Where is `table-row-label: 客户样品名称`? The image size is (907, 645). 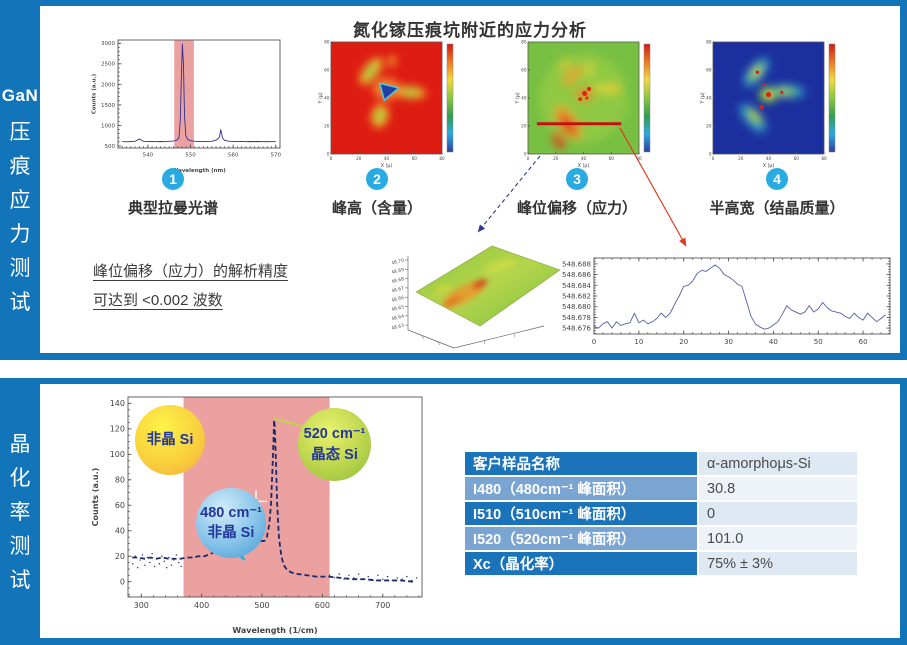
table-row-label: 客户样品名称 is located at coordinates (581, 463).